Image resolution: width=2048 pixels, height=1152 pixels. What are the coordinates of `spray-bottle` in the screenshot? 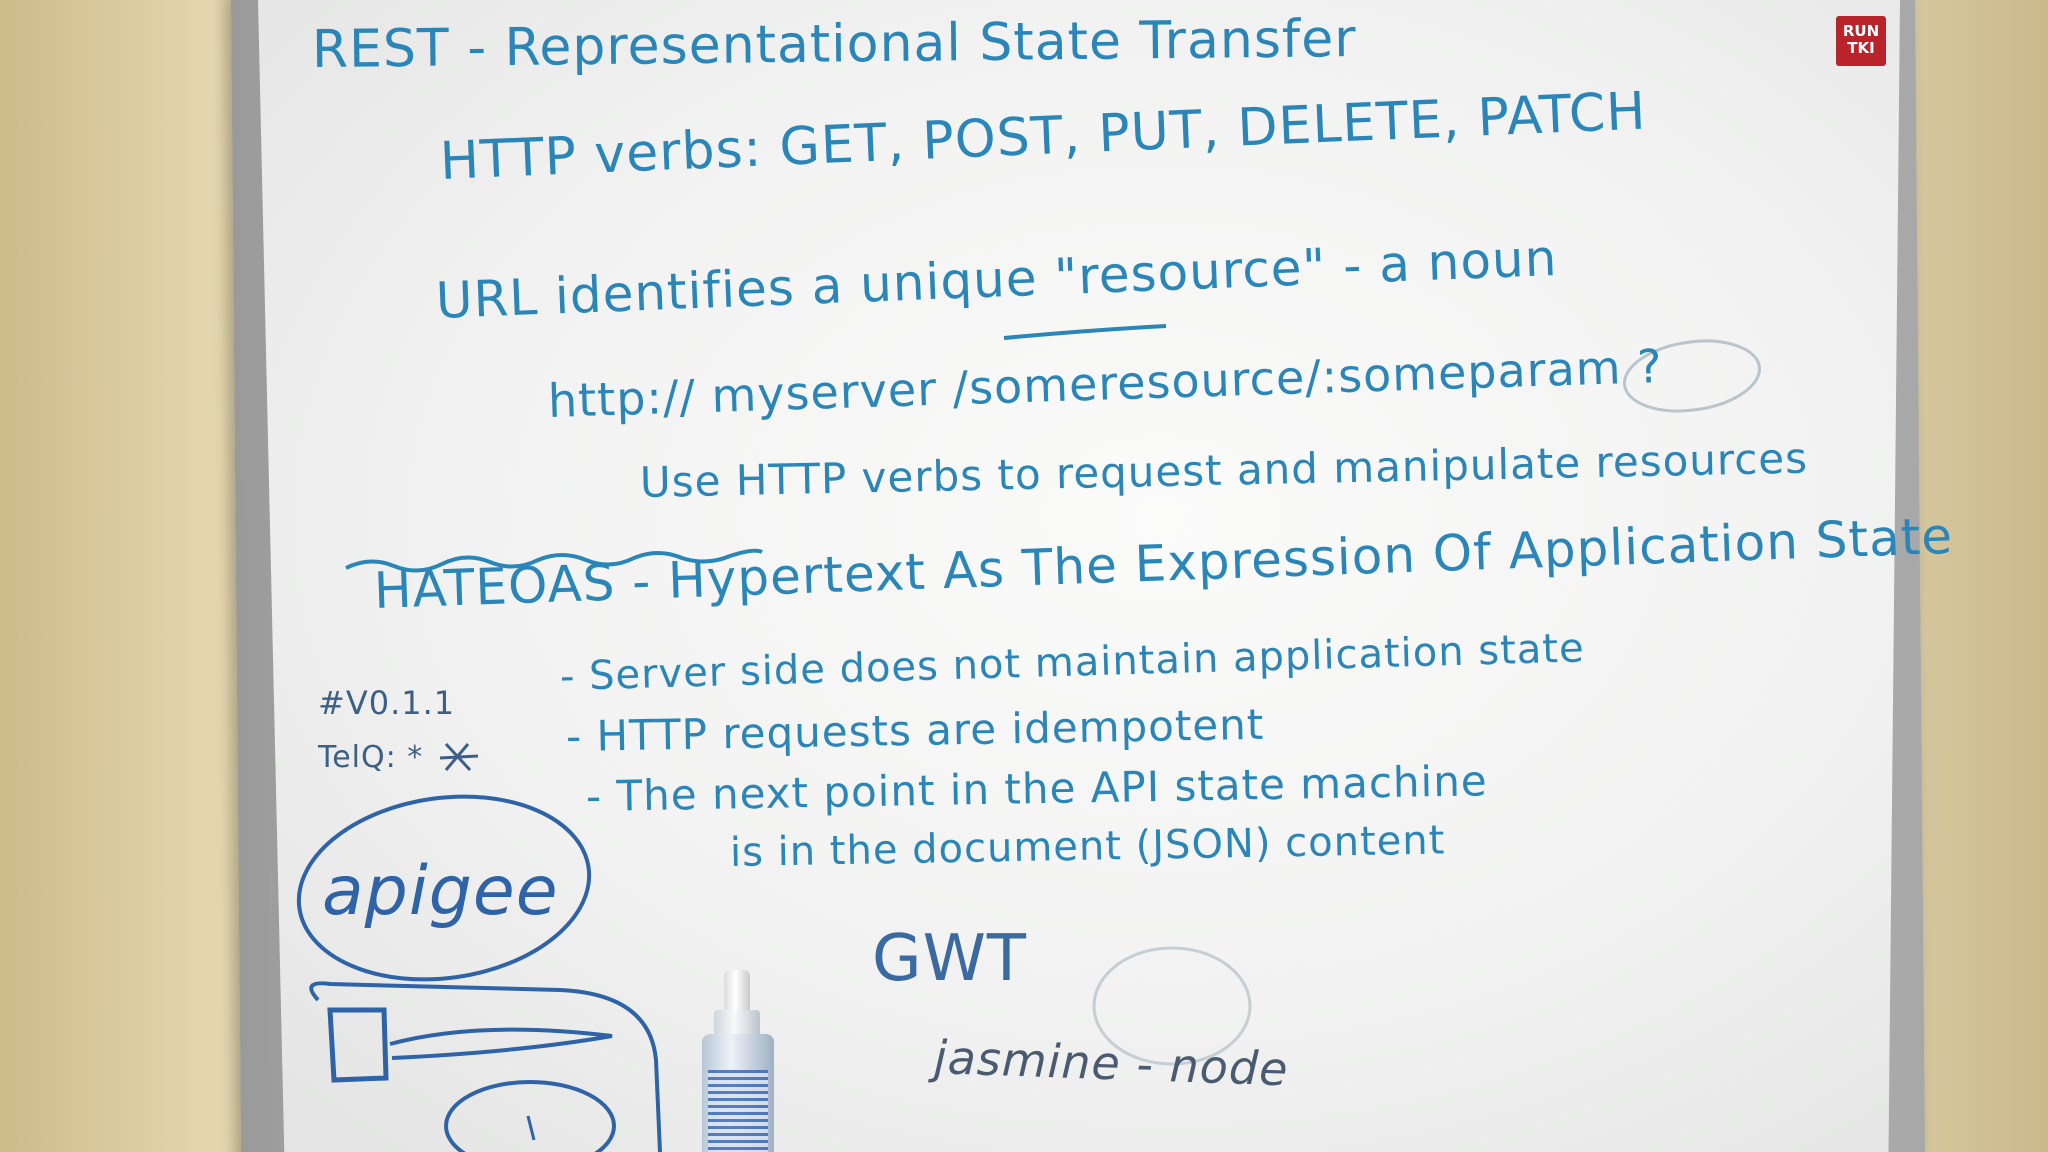 It's located at (738, 1061).